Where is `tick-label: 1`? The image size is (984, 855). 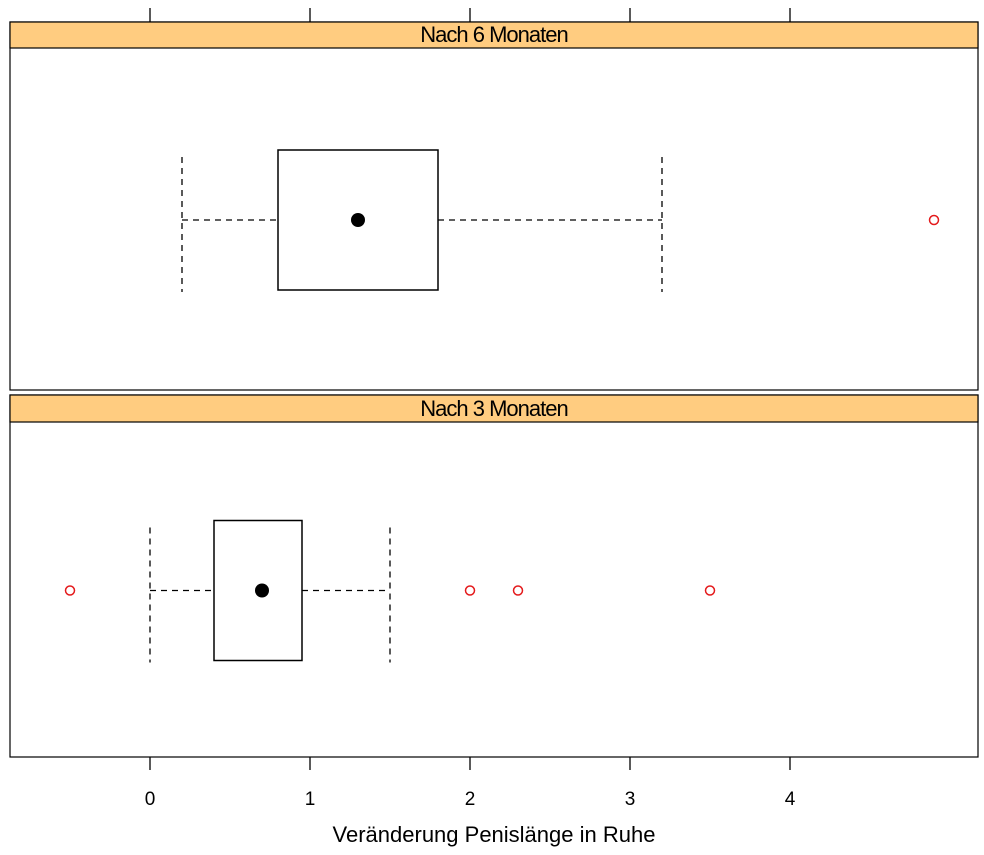
tick-label: 1 is located at coordinates (310, 799).